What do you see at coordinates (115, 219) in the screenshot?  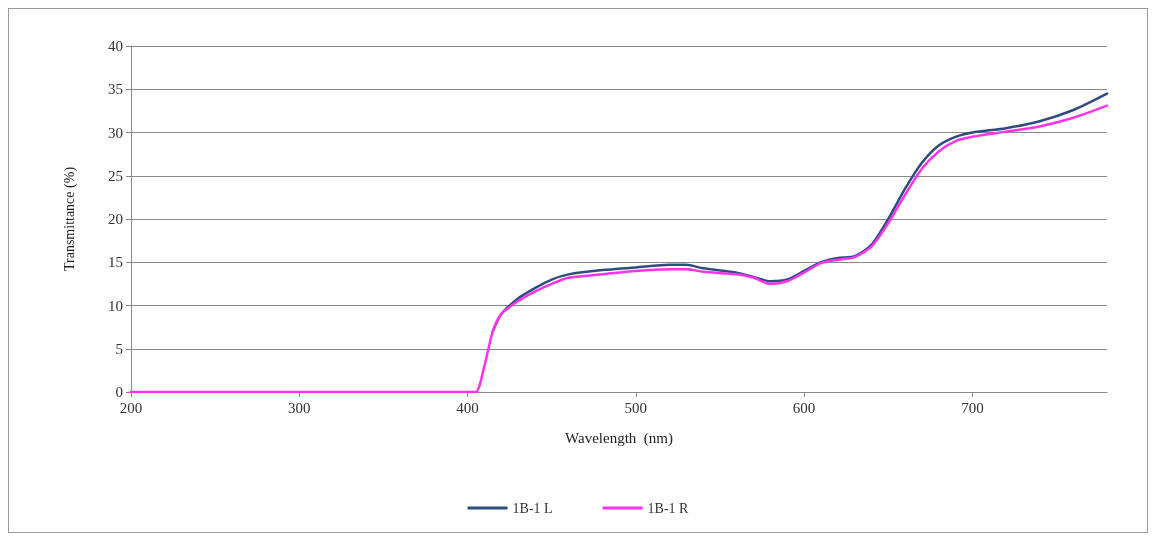 I see `y-tick-label: 20` at bounding box center [115, 219].